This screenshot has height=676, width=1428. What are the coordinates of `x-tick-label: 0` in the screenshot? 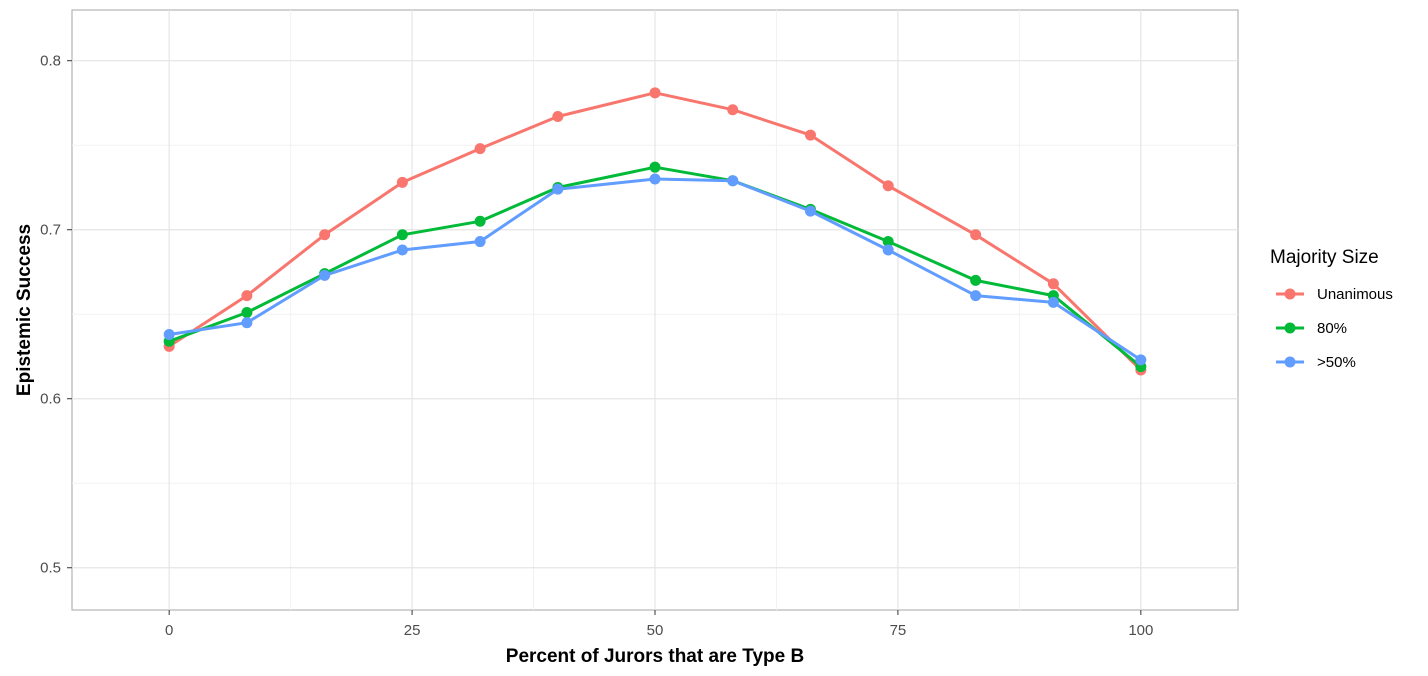 It's located at (169, 630).